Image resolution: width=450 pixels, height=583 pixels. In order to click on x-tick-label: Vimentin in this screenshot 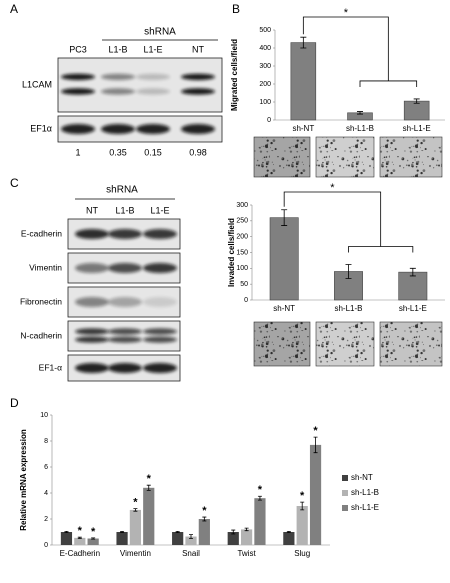, I will do `click(135, 553)`.